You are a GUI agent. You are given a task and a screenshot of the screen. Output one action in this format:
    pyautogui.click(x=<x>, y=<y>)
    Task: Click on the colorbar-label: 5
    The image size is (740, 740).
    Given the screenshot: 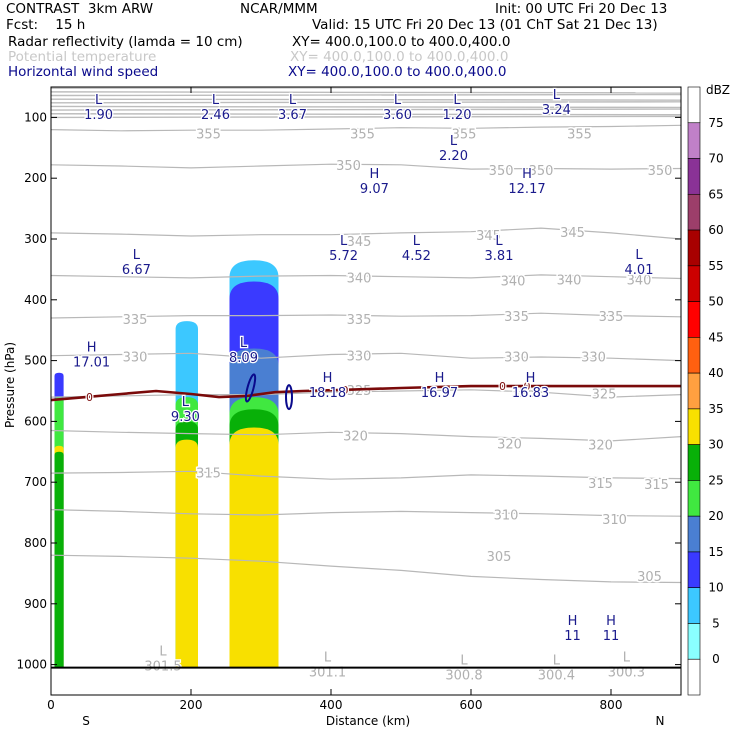 What is the action you would take?
    pyautogui.click(x=716, y=623)
    